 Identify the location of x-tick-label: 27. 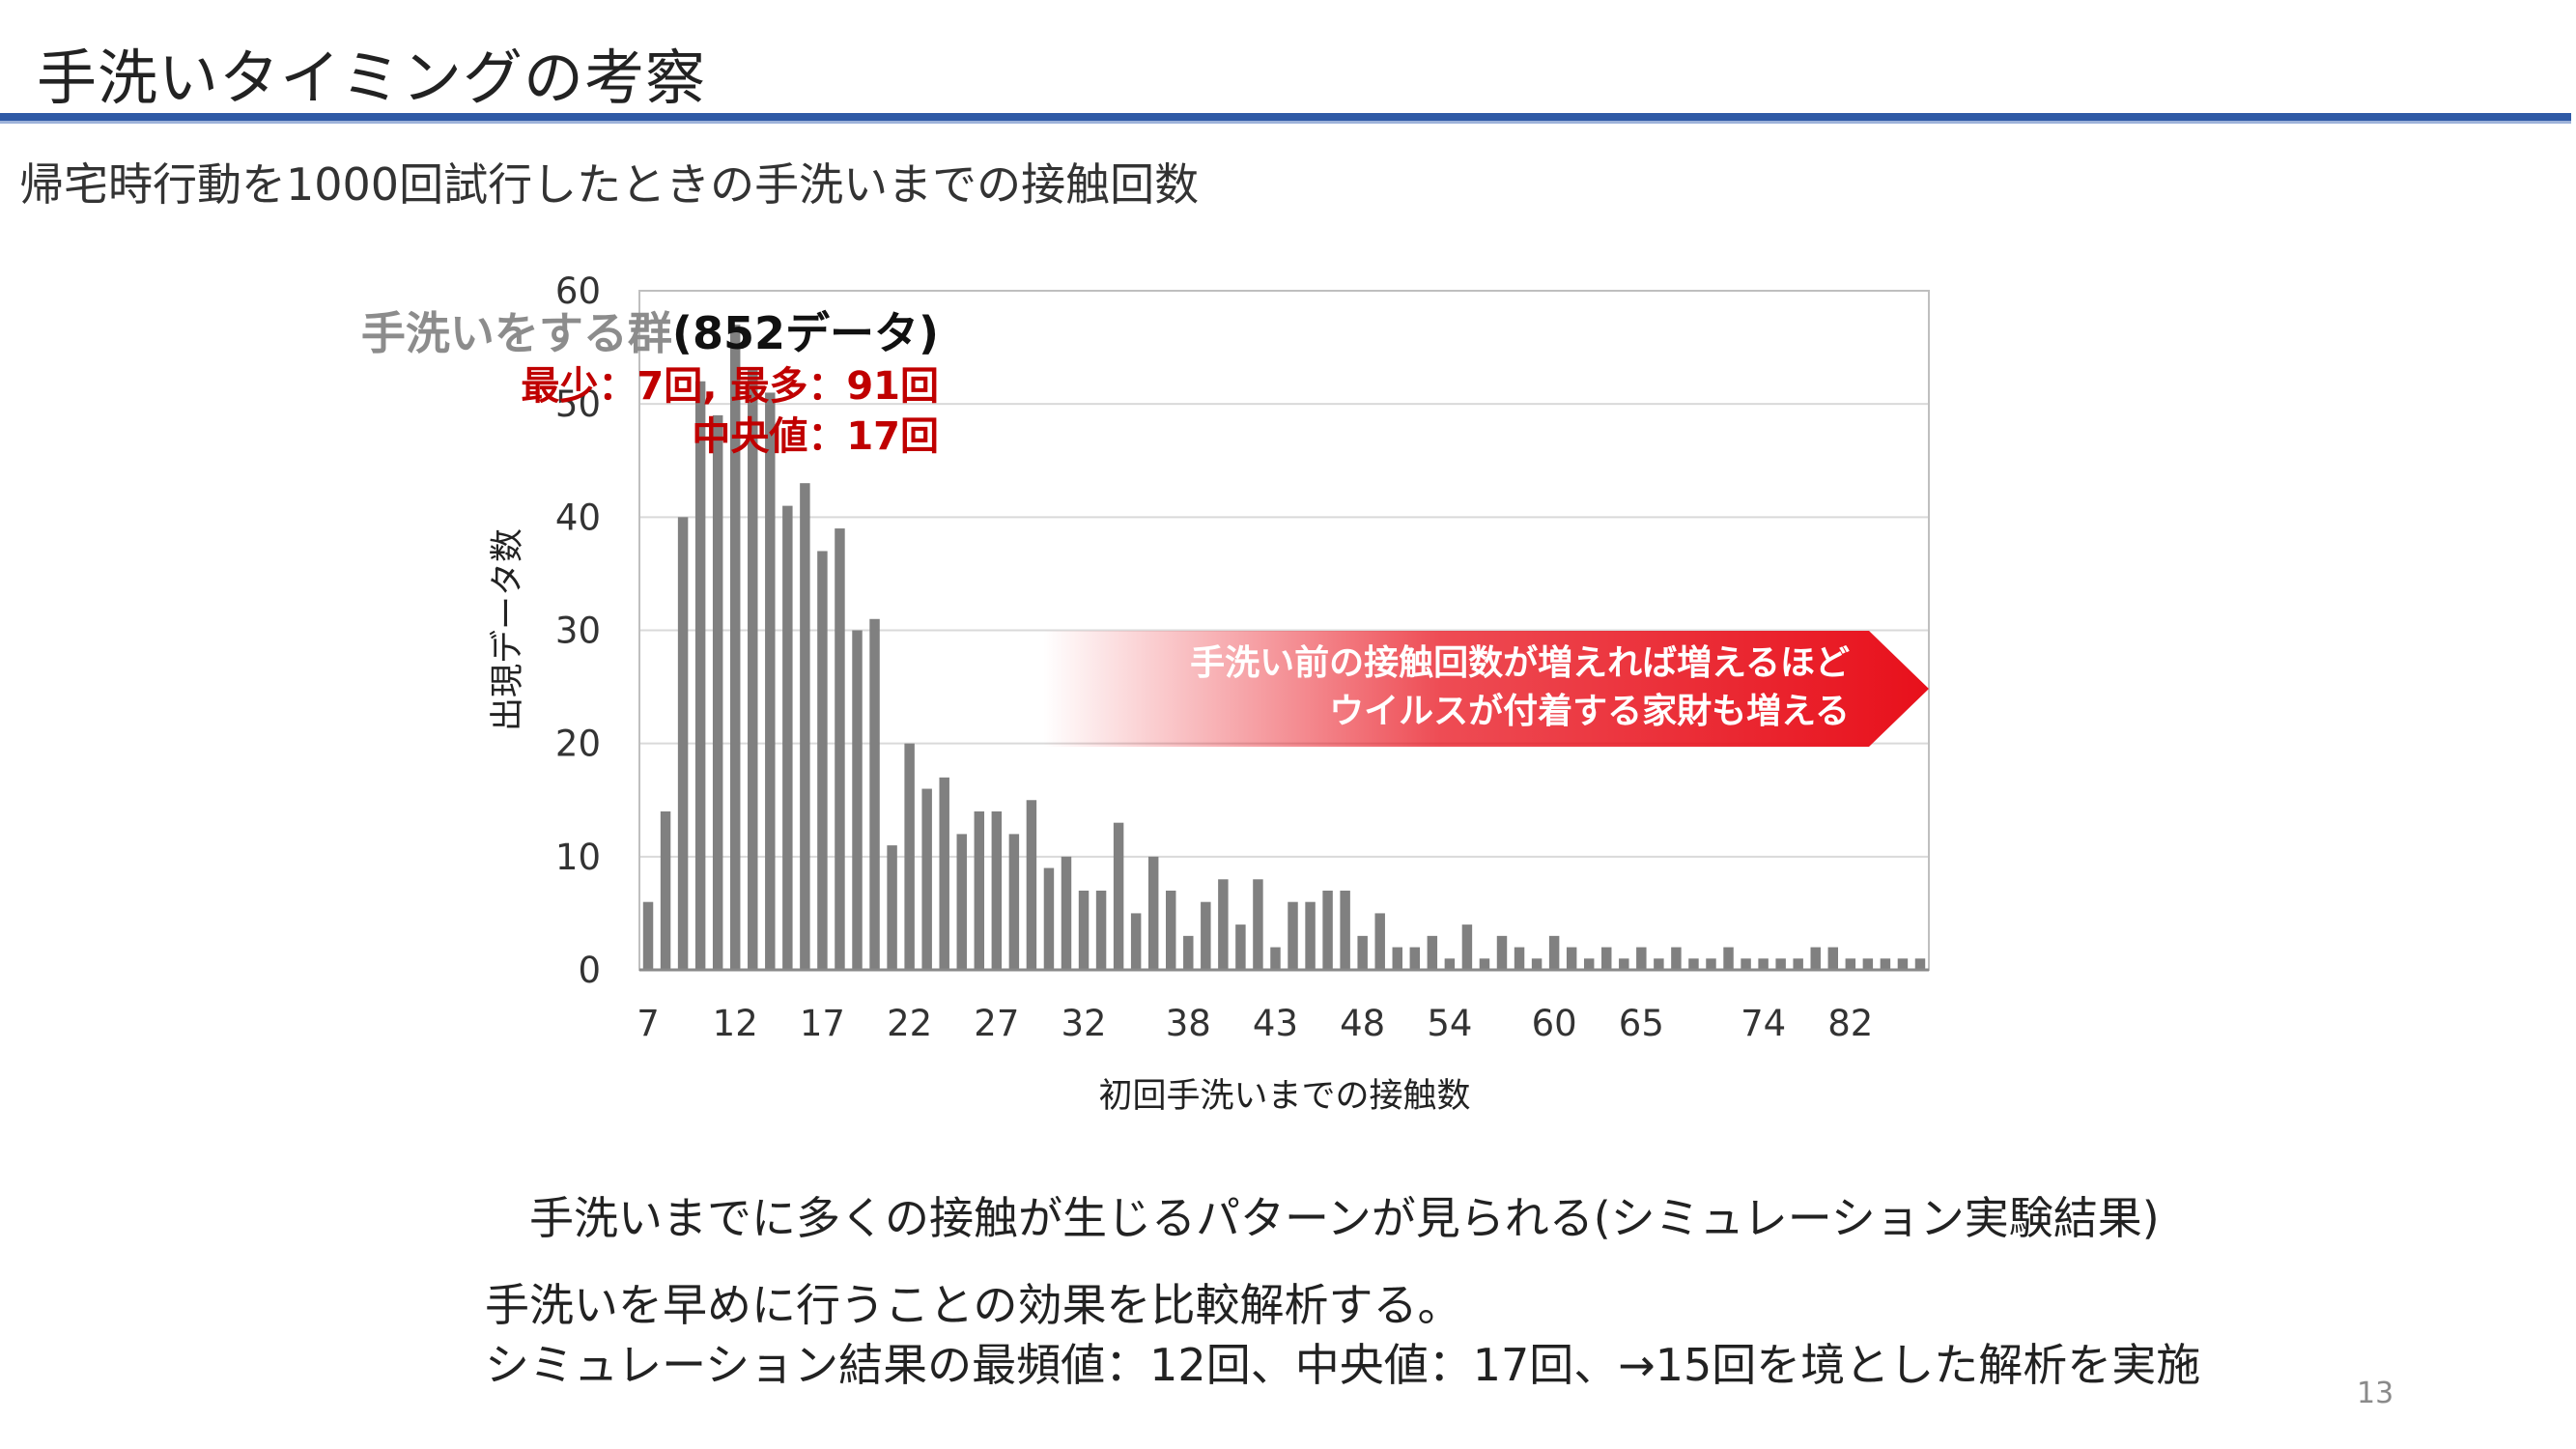
(997, 1024).